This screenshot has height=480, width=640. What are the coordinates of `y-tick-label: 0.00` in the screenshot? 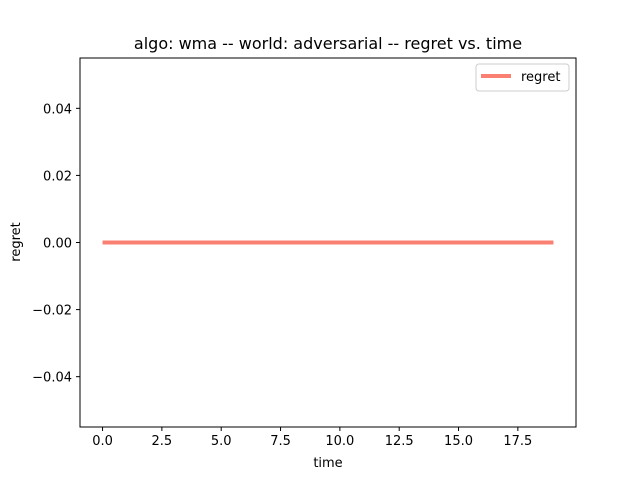 It's located at (57, 244).